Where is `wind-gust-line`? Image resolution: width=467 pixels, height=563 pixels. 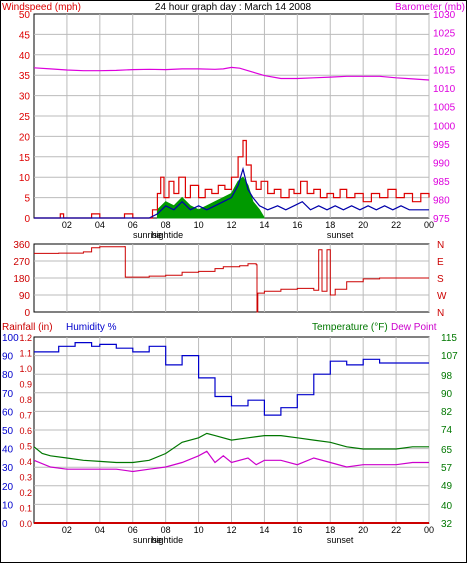
wind-gust-line is located at coordinates (232, 179).